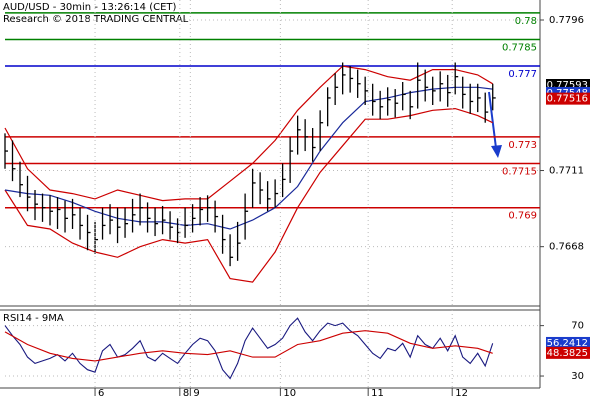 This screenshot has height=400, width=590. What do you see at coordinates (566, 247) in the screenshot?
I see `y-tick-label: 0.7668` at bounding box center [566, 247].